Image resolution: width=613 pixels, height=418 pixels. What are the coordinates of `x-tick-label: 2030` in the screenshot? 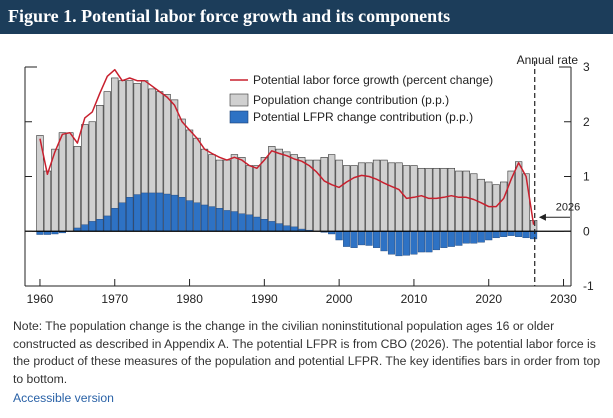 It's located at (563, 299).